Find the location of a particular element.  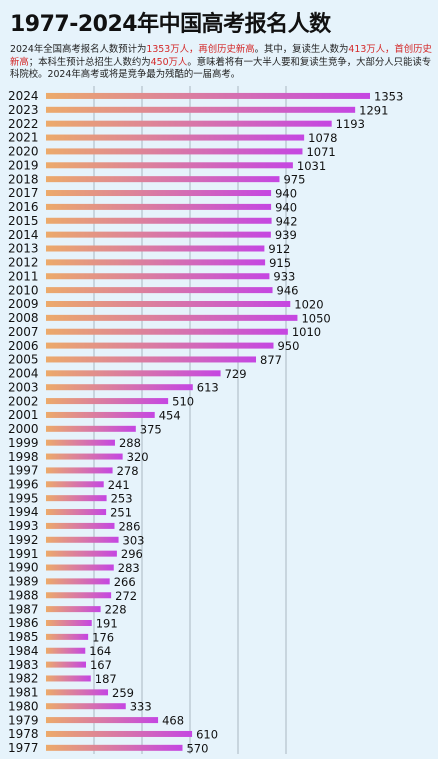

year-label: 1995 is located at coordinates (23, 498).